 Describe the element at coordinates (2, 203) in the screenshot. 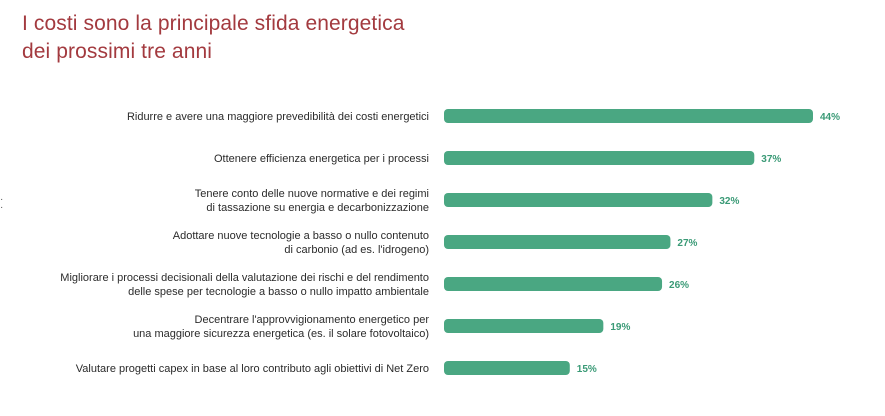

I see `edge-marker: · ·` at that location.